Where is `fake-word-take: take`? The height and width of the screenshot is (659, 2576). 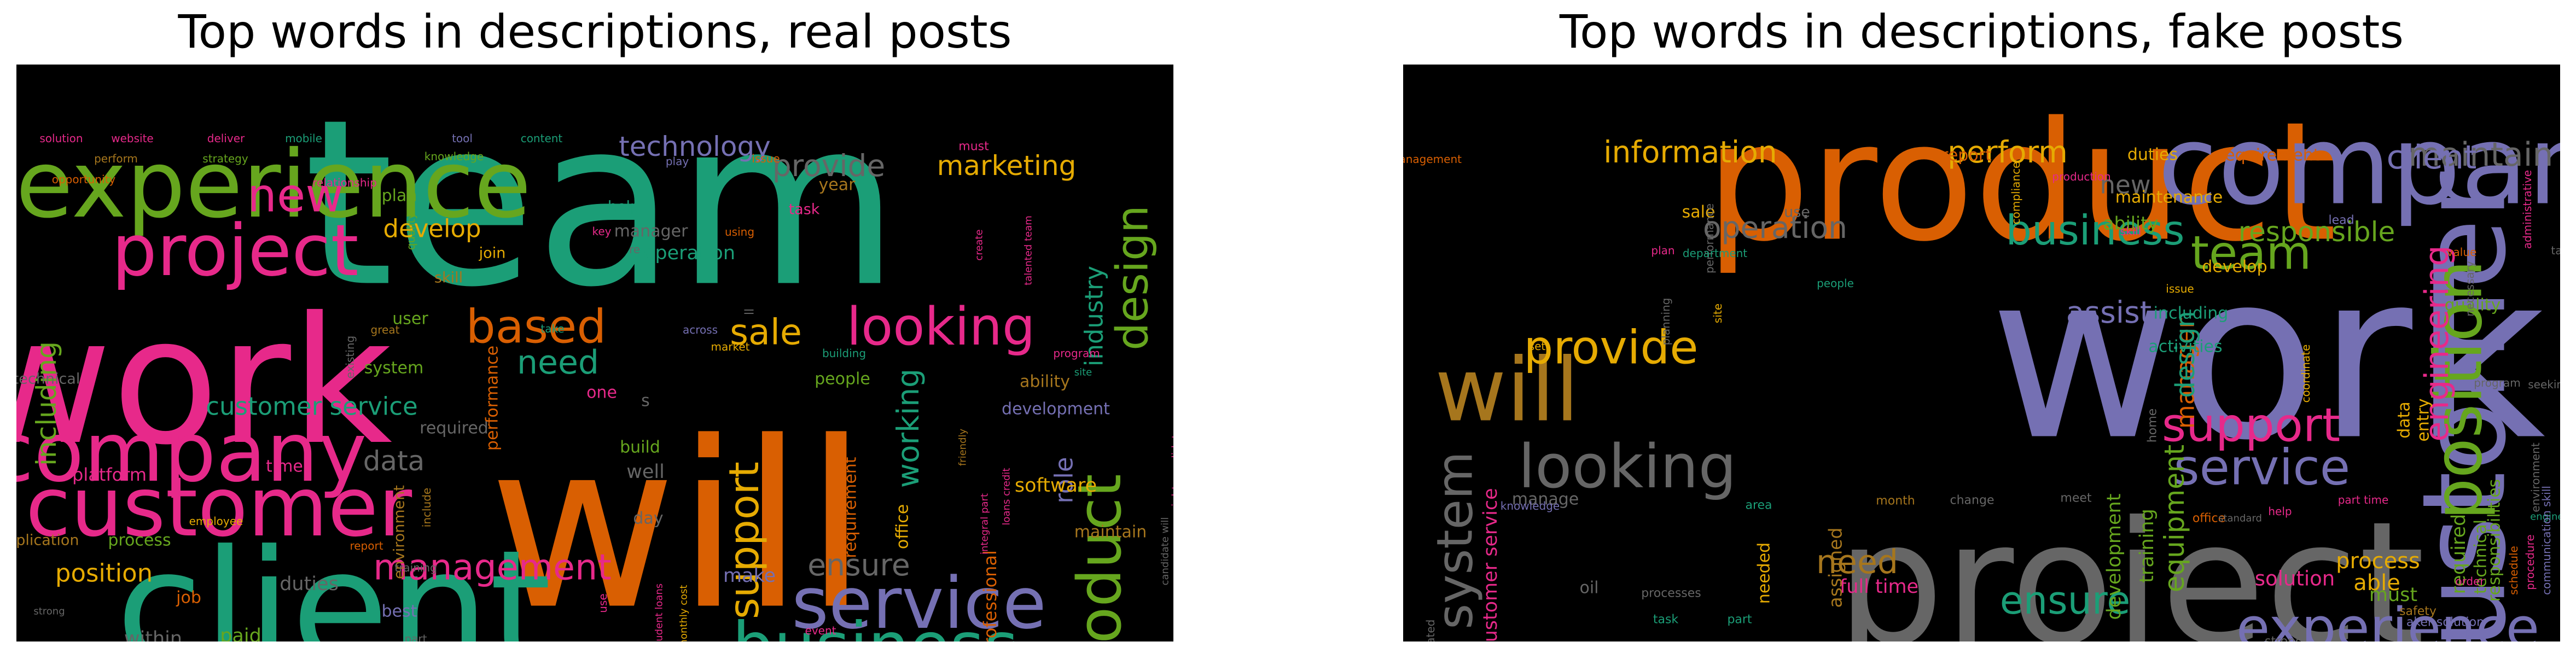
fake-word-take: take is located at coordinates (2555, 251).